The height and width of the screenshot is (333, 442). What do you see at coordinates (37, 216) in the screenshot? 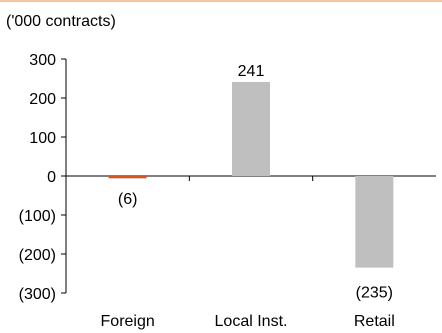
I see `y-tick-label: (100)` at bounding box center [37, 216].